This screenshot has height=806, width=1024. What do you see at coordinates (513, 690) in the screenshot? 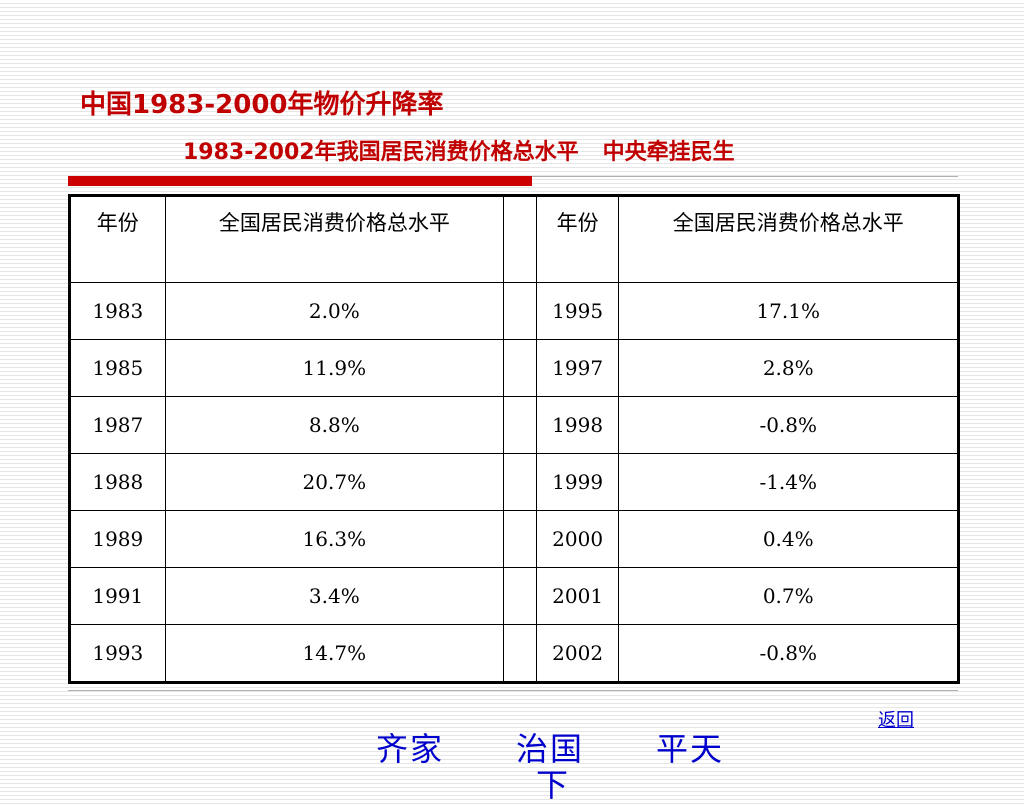
I see `footer-divider` at bounding box center [513, 690].